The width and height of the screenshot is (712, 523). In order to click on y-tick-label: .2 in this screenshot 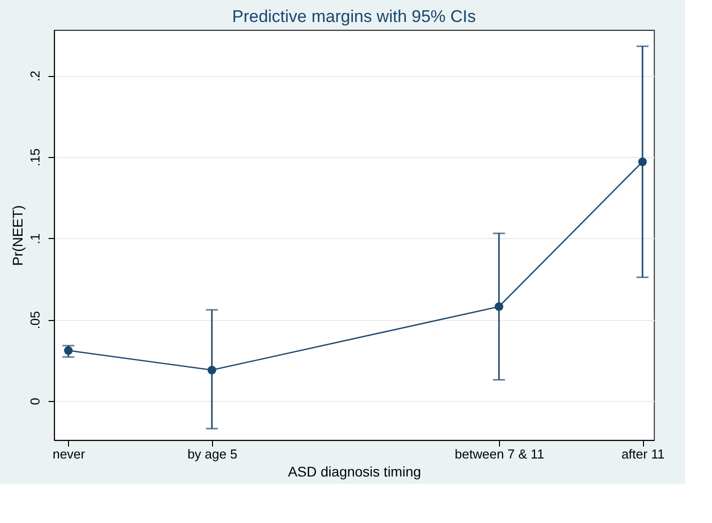, I will do `click(35, 76)`.